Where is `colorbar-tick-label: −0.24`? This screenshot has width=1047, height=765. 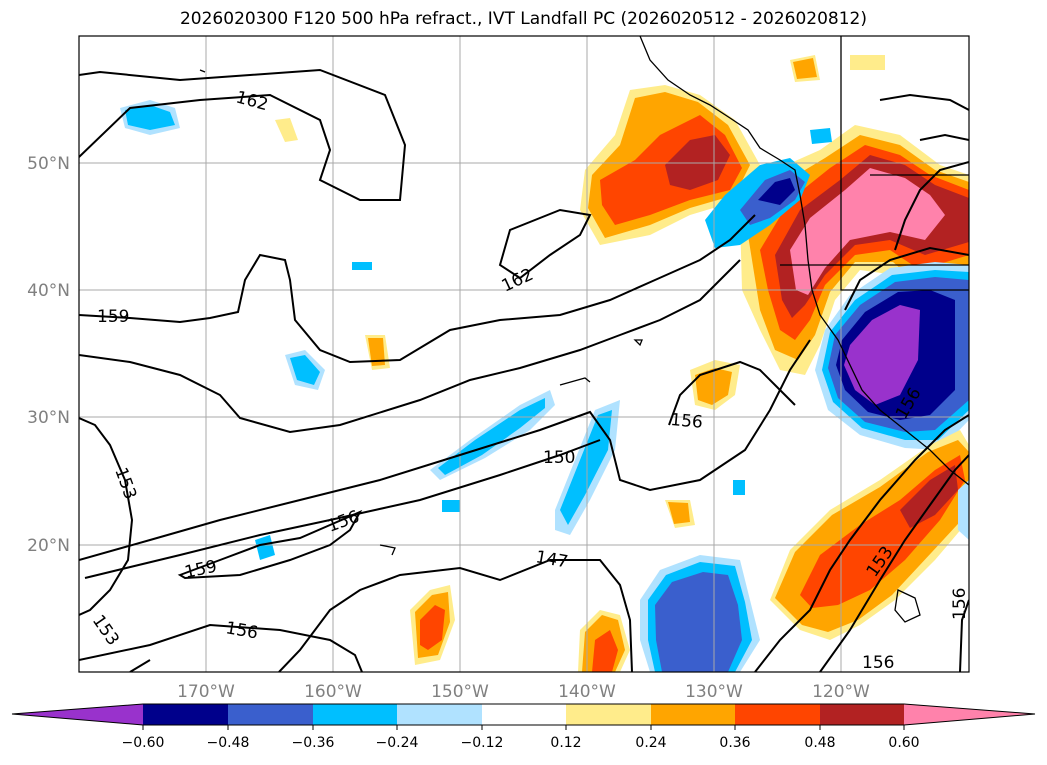
colorbar-tick-label: −0.24 is located at coordinates (397, 743).